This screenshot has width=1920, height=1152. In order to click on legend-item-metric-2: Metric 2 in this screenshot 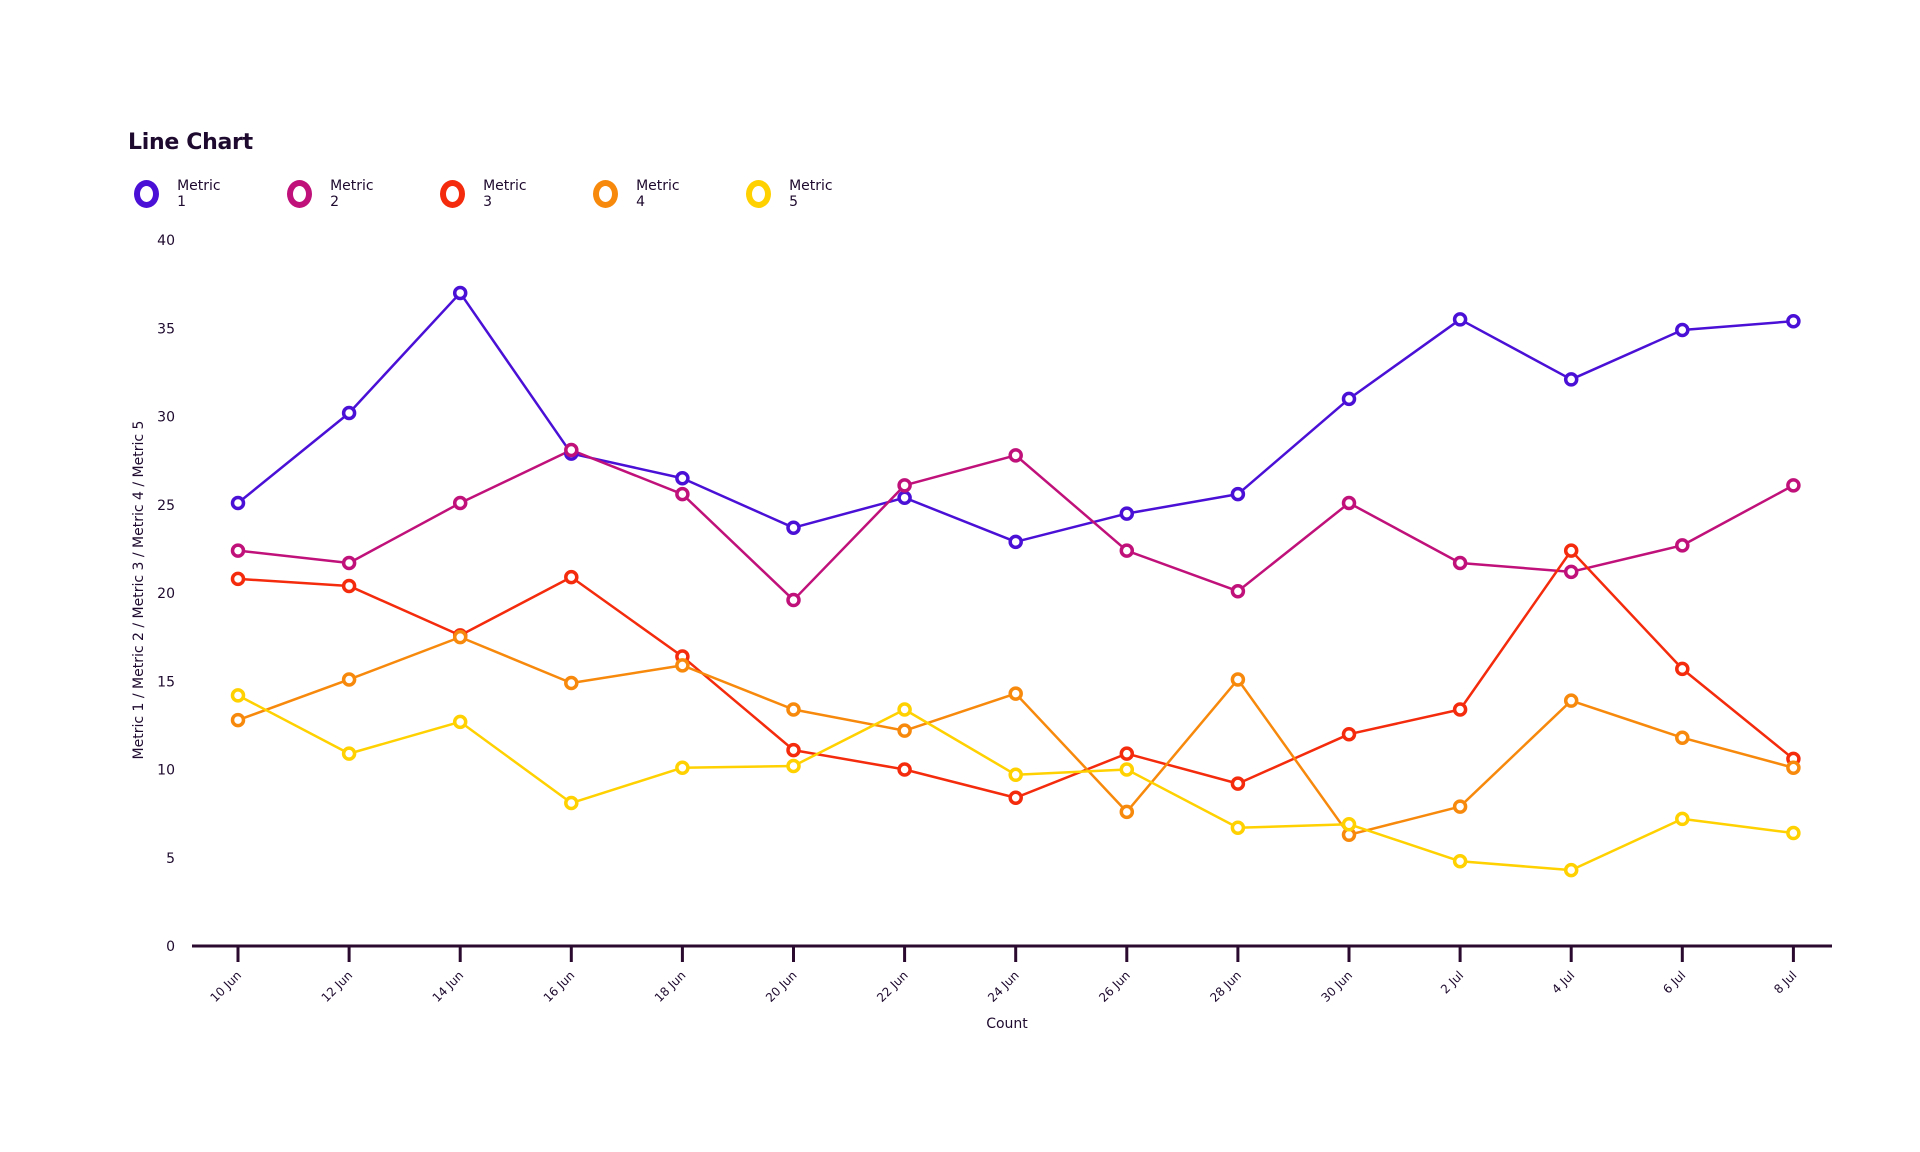, I will do `click(332, 194)`.